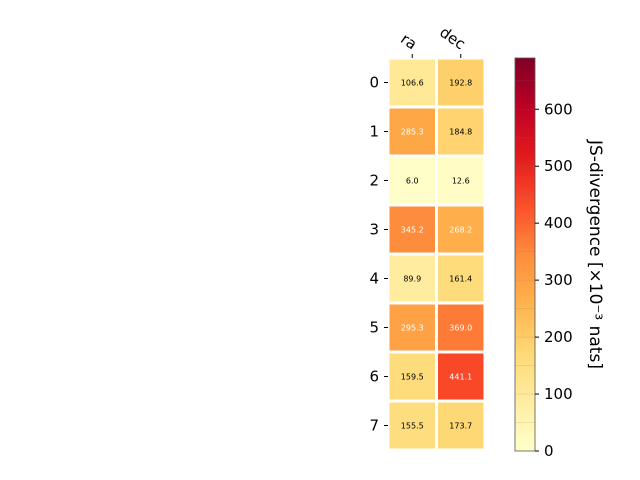  Describe the element at coordinates (460, 328) in the screenshot. I see `cell-value-label: 369.0` at that location.